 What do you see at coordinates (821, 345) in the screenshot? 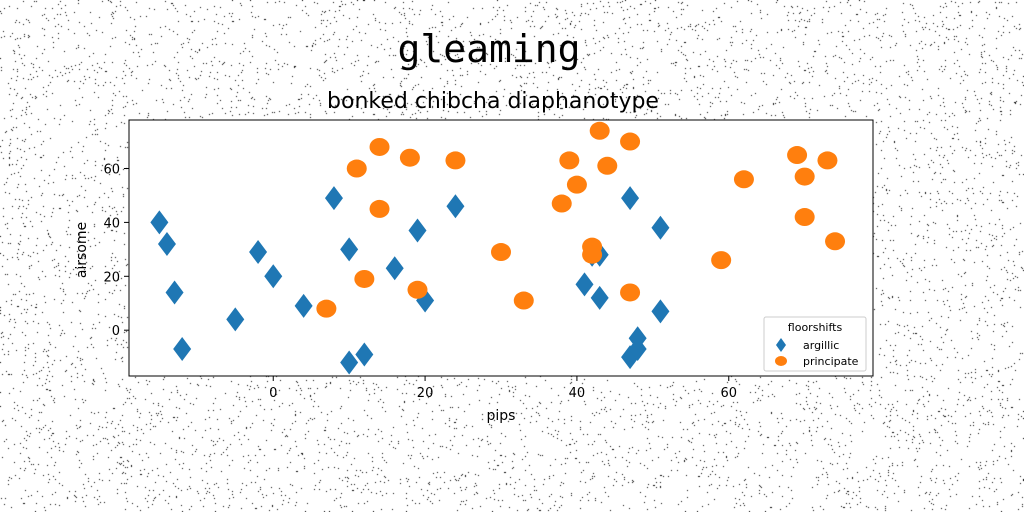
I see `legend-label-argillic: argillic` at bounding box center [821, 345].